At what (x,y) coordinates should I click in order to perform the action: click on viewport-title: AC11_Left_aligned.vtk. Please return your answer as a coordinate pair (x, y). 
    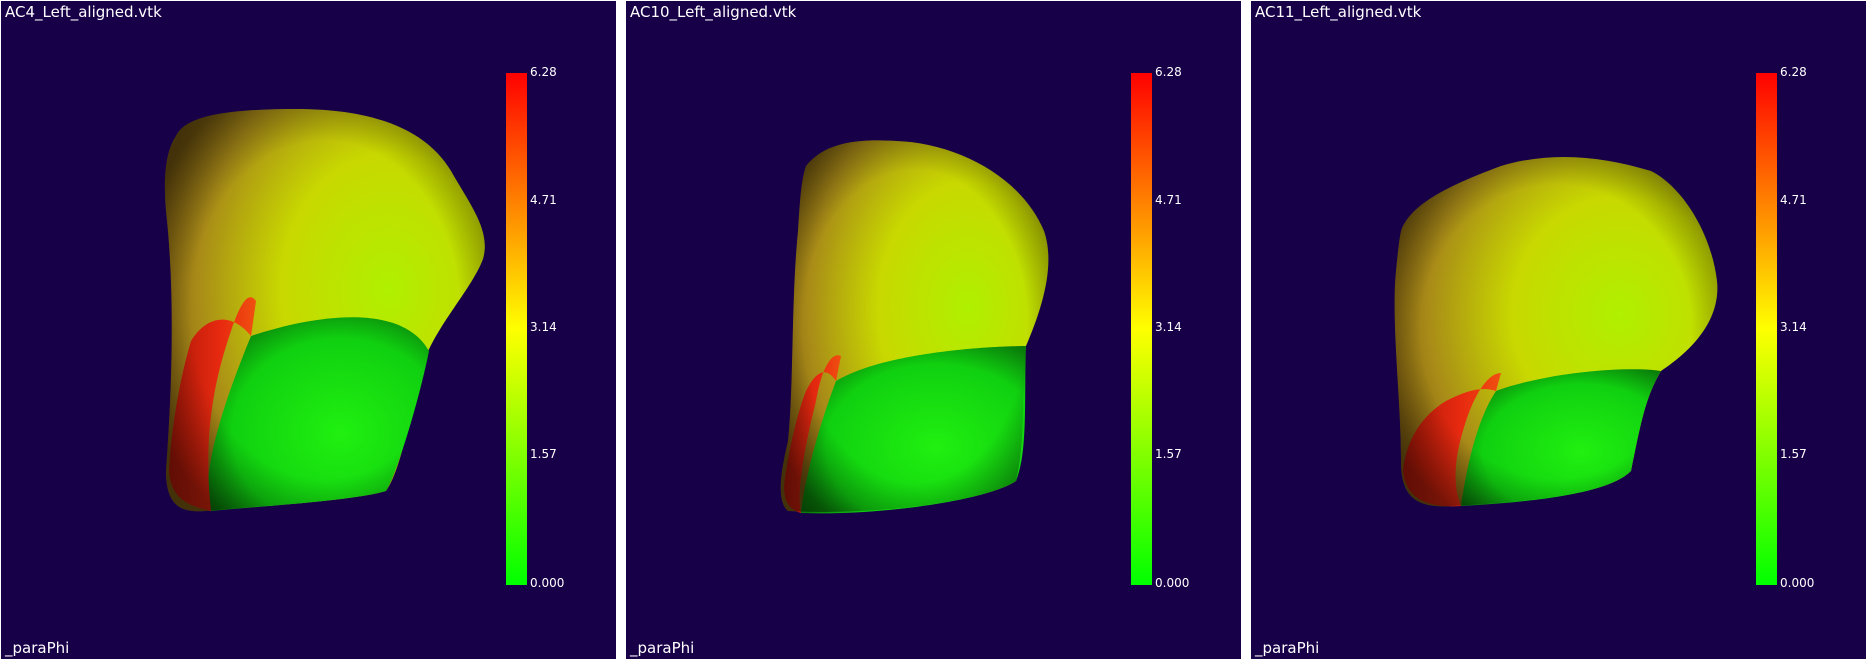
    Looking at the image, I should click on (1338, 12).